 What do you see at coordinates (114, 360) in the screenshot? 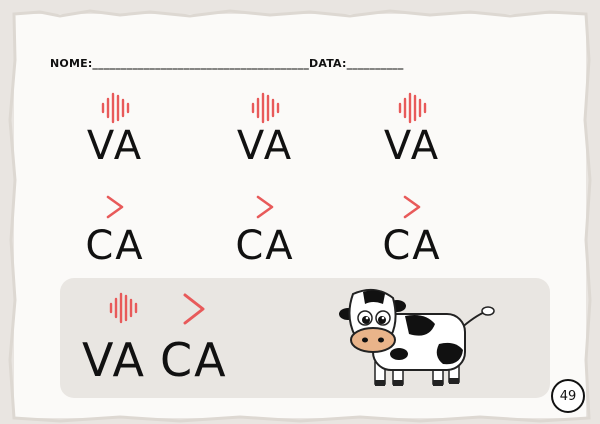
I see `word-syllable-va: VA` at bounding box center [114, 360].